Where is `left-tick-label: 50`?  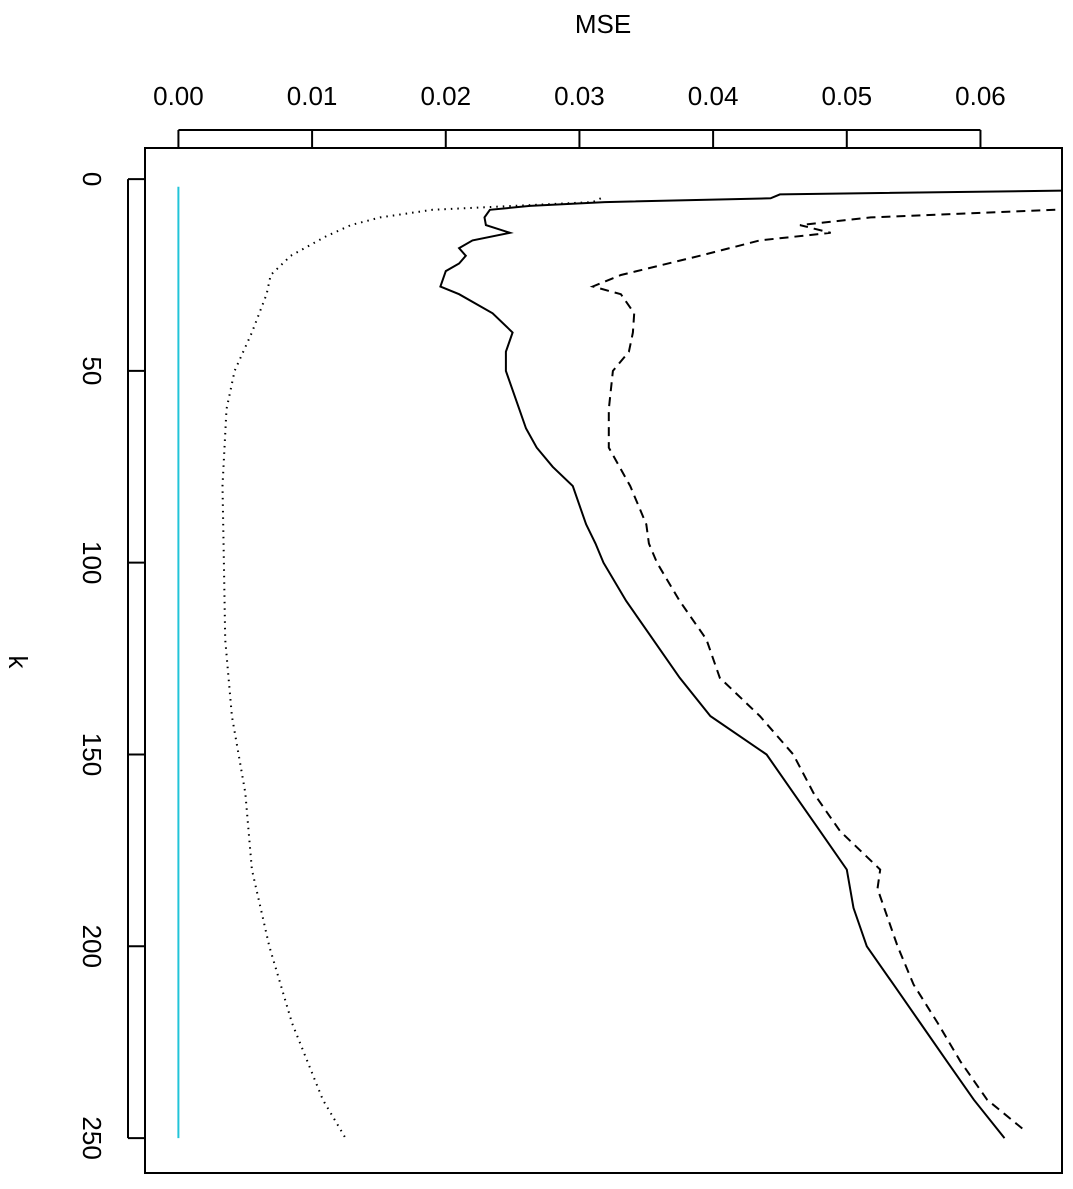 left-tick-label: 50 is located at coordinates (92, 370).